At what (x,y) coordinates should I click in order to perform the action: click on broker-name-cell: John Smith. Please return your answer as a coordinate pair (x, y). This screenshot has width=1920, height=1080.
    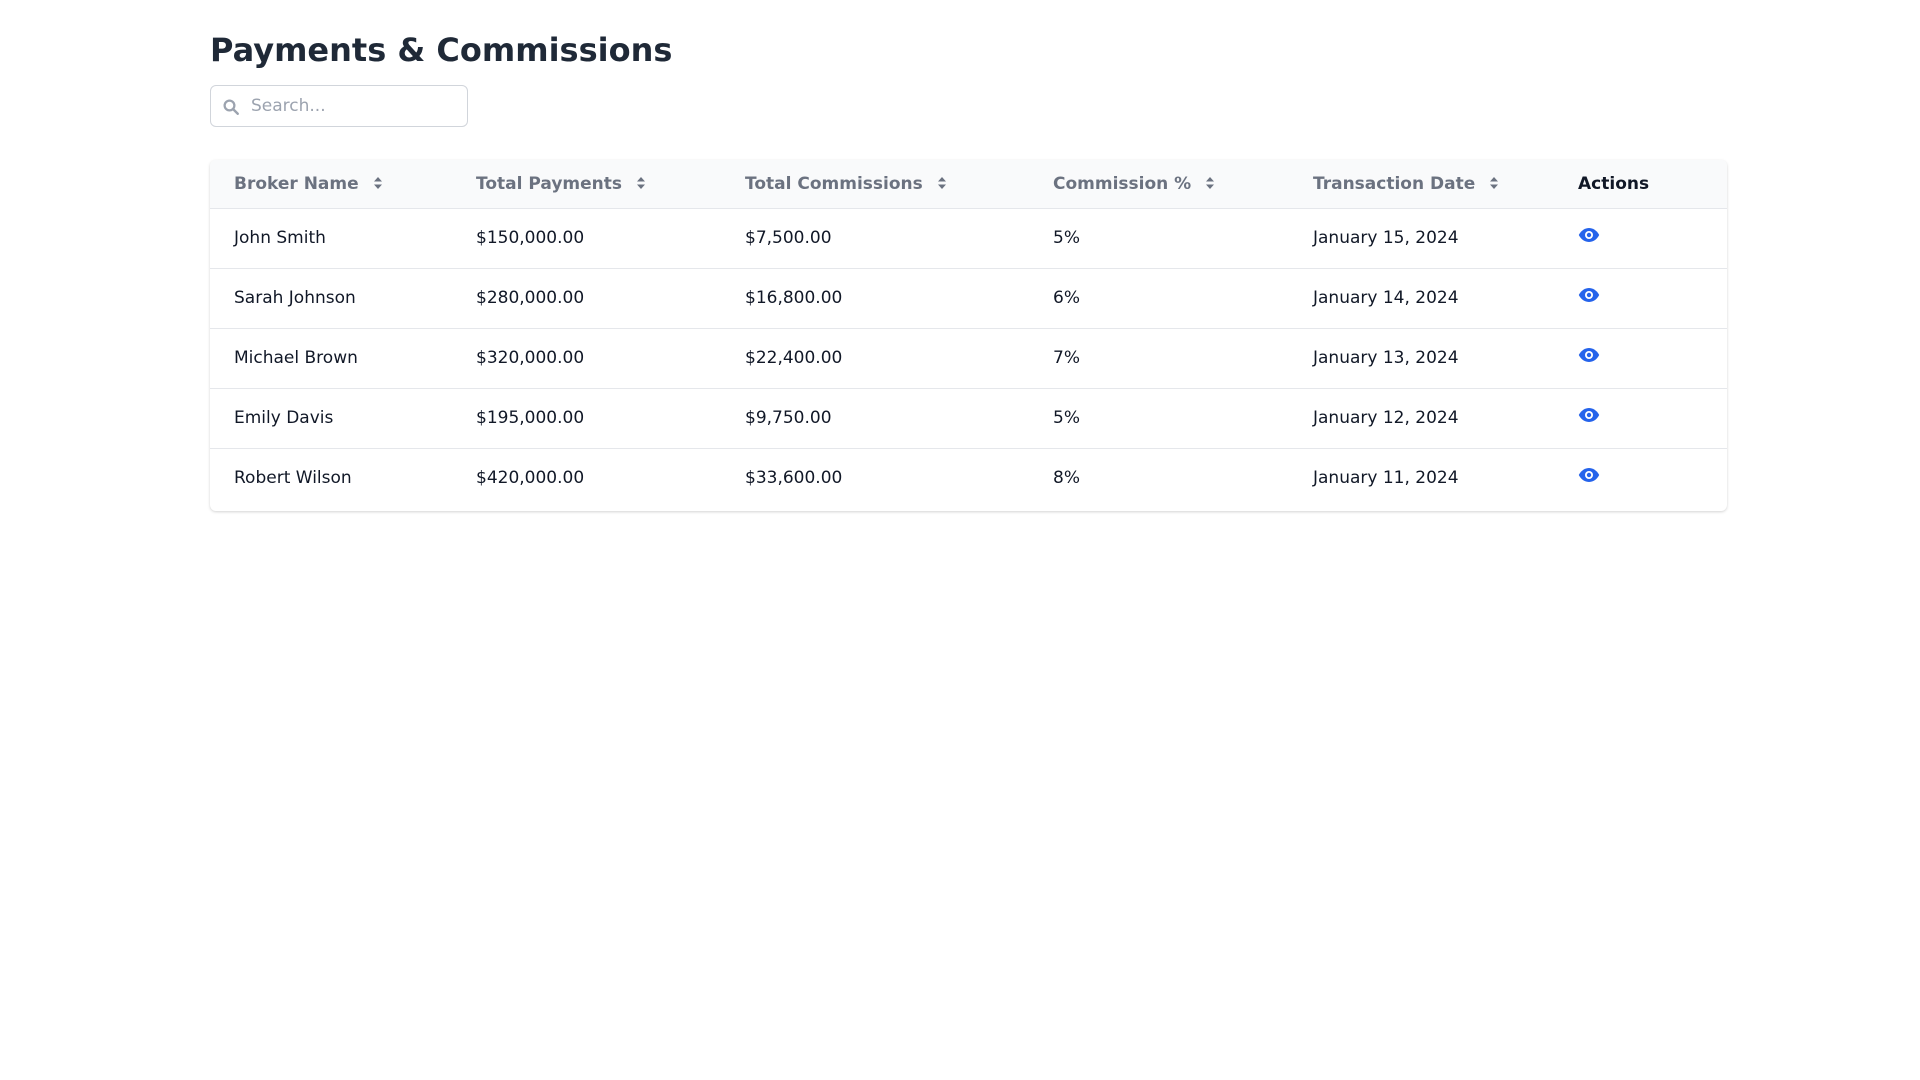
    Looking at the image, I should click on (280, 238).